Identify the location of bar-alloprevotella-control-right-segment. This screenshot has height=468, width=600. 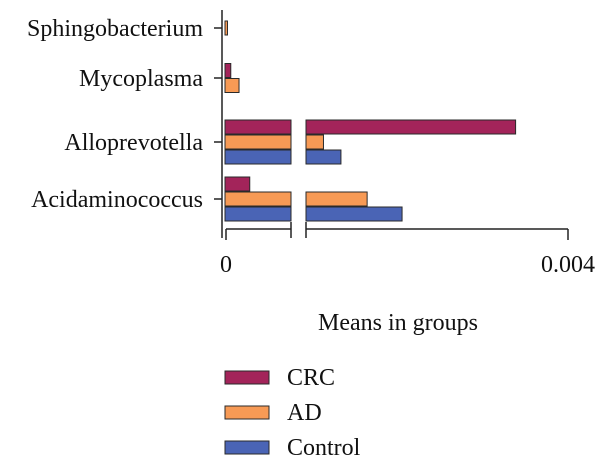
(323, 157).